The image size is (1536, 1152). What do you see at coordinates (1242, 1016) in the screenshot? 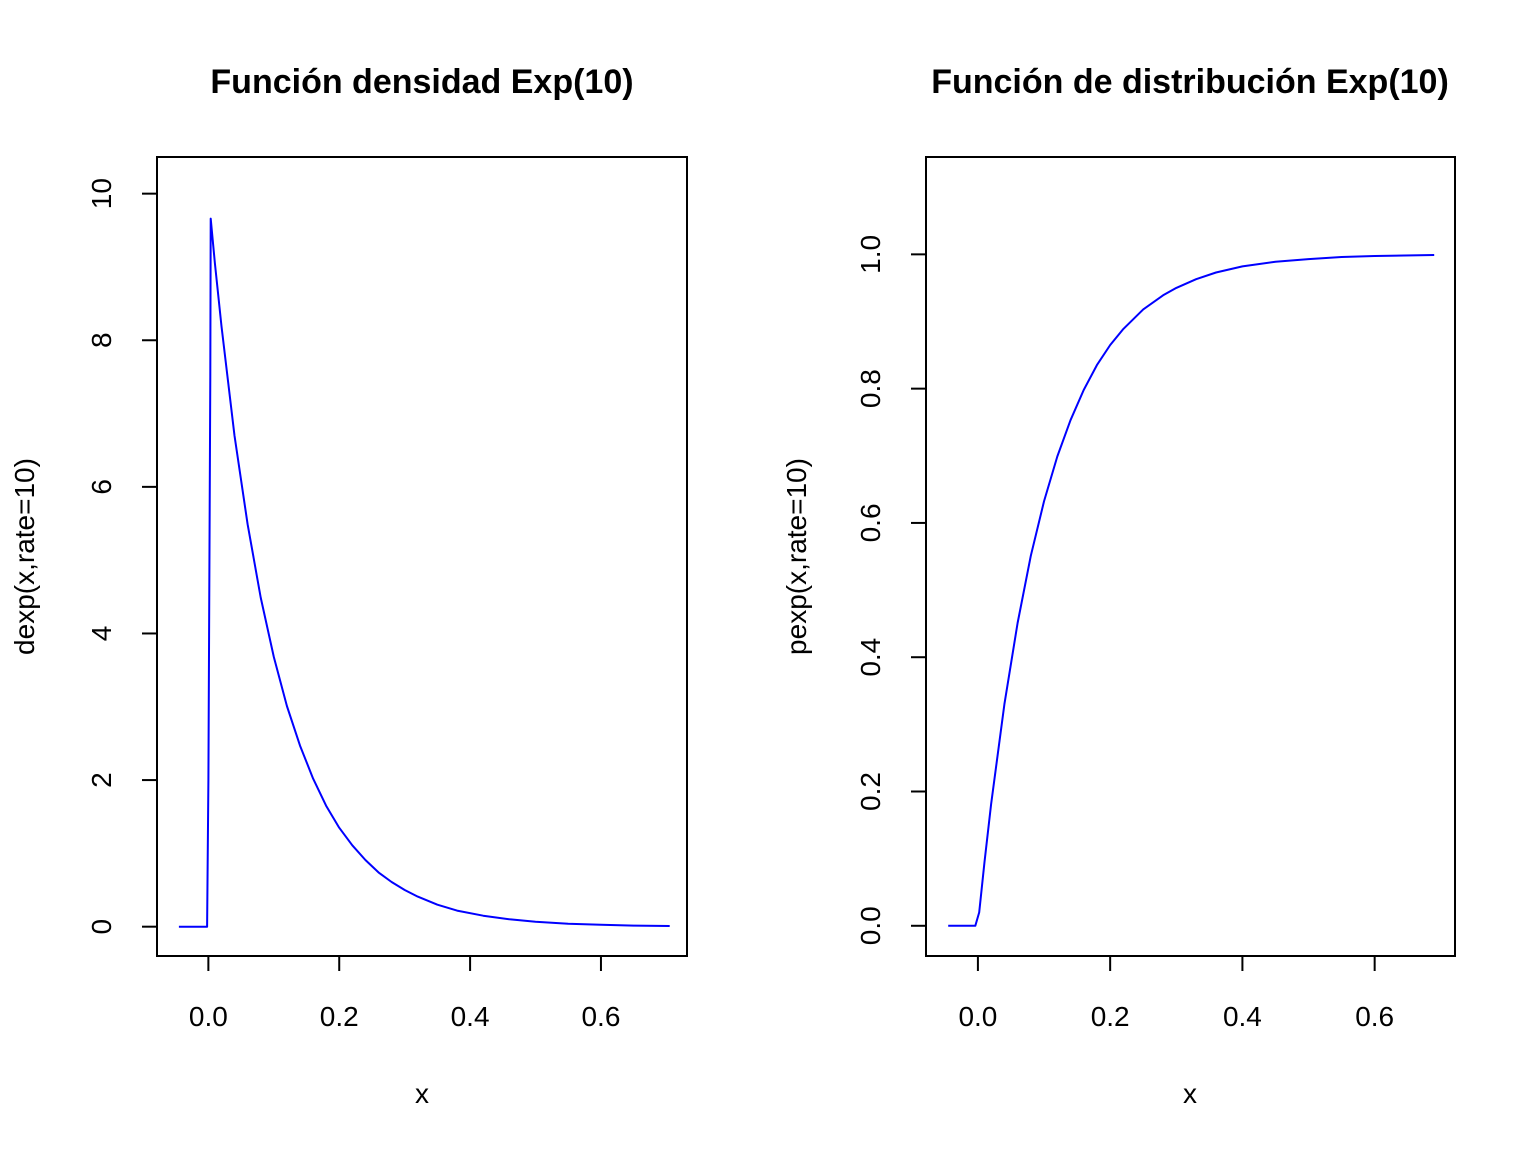
I see `distribution-x-tick-label: 0.4` at bounding box center [1242, 1016].